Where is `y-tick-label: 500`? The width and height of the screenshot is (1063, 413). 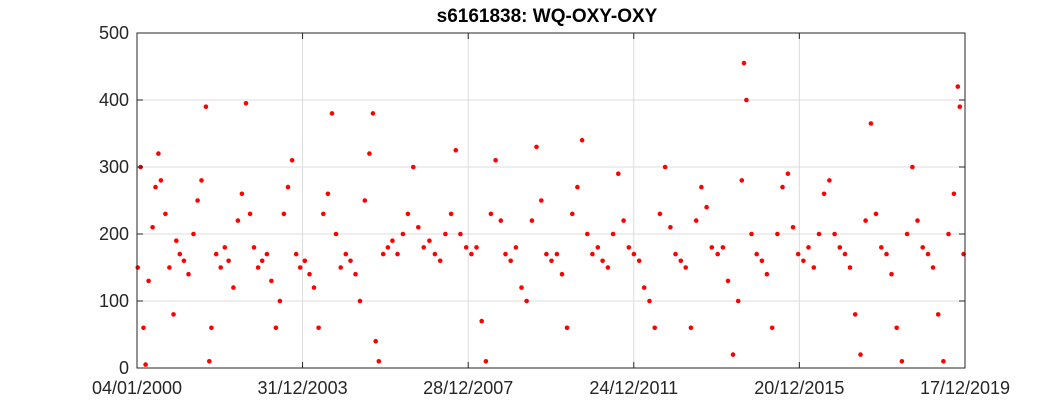
y-tick-label: 500 is located at coordinates (114, 33).